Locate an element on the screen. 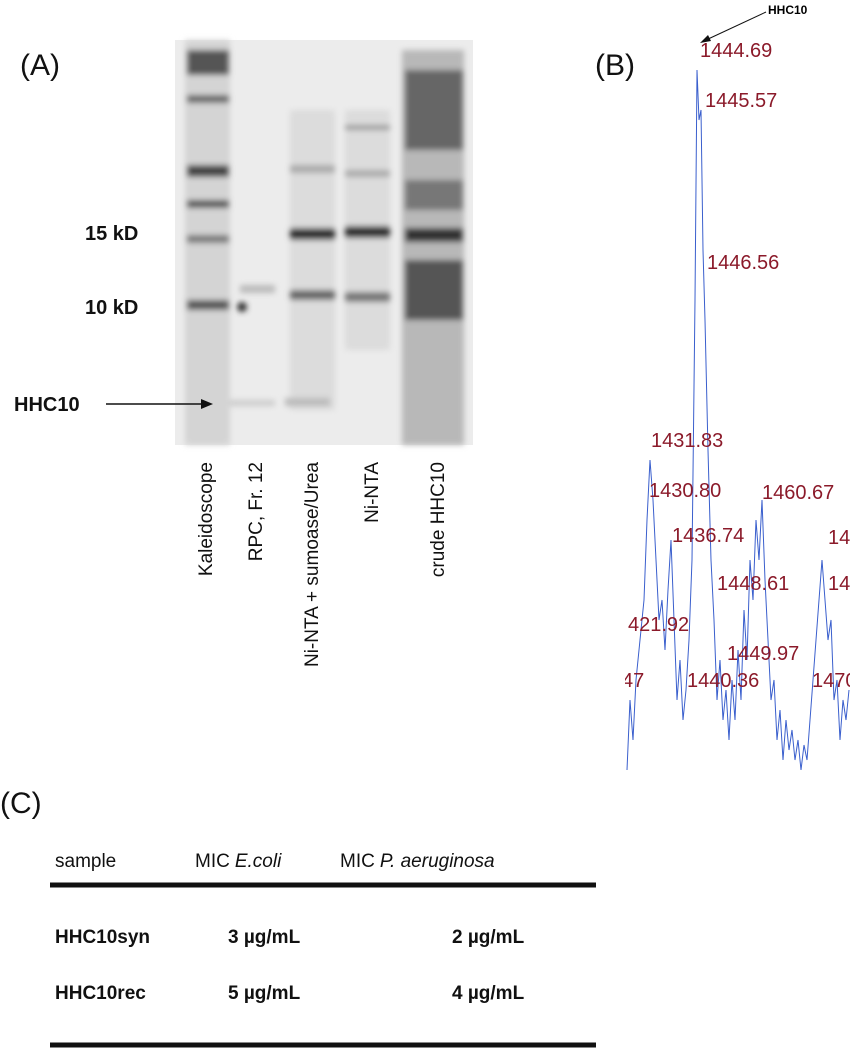 This screenshot has height=1050, width=850. organism: E.coli is located at coordinates (258, 861).